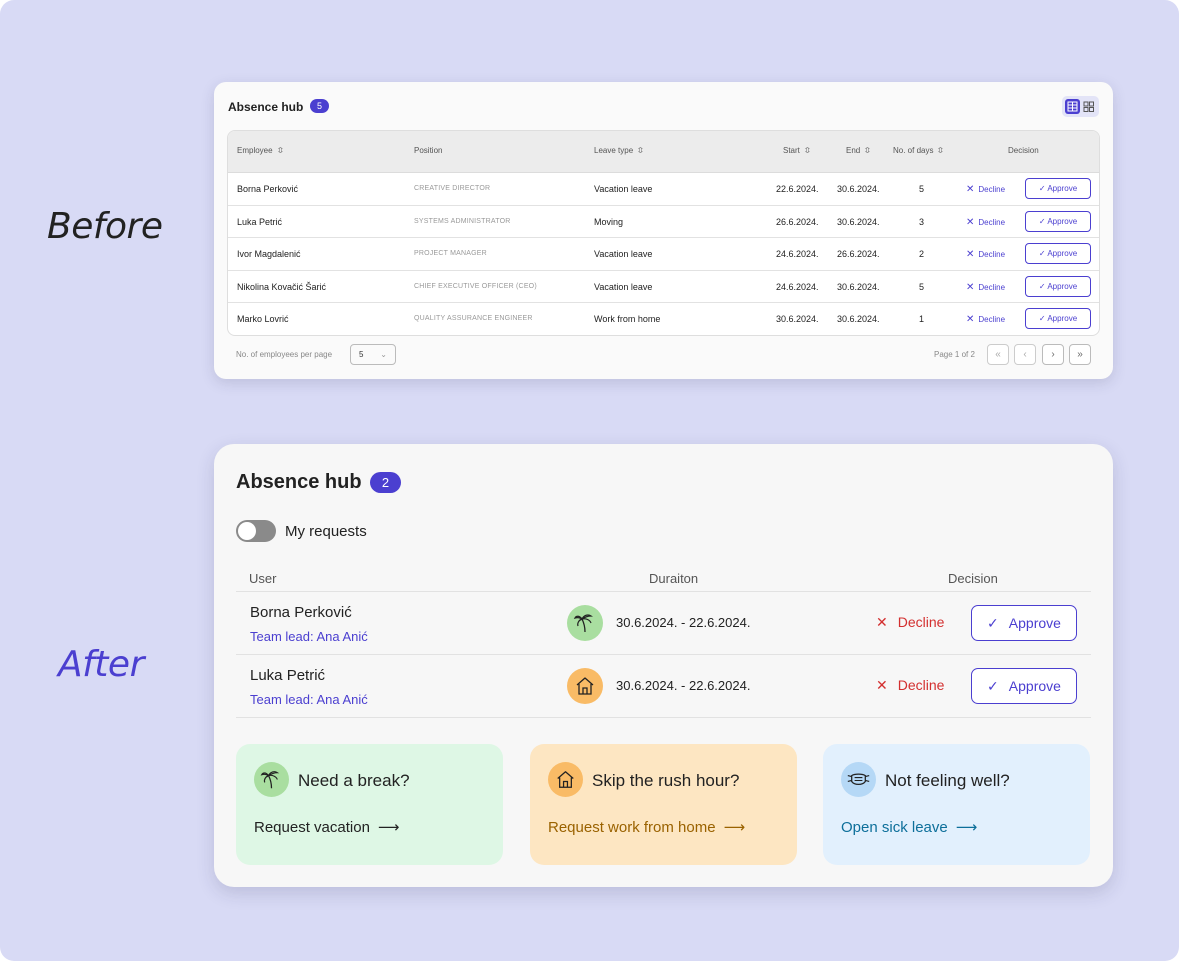 Image resolution: width=1179 pixels, height=961 pixels. Describe the element at coordinates (263, 578) in the screenshot. I see `col-user: User` at that location.